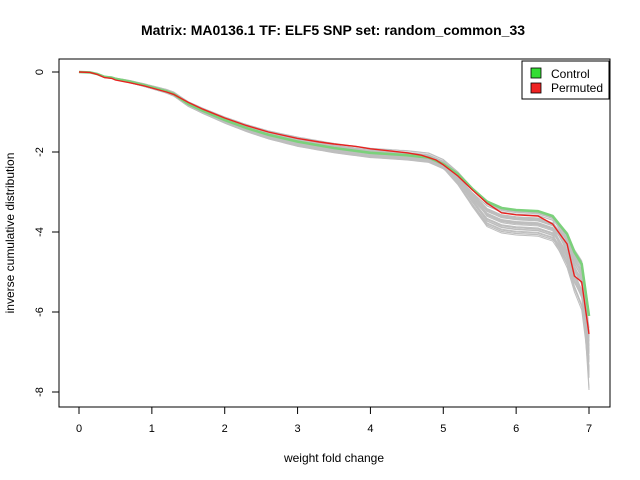 The height and width of the screenshot is (480, 640). Describe the element at coordinates (79, 429) in the screenshot. I see `x-tick-label: 0` at that location.